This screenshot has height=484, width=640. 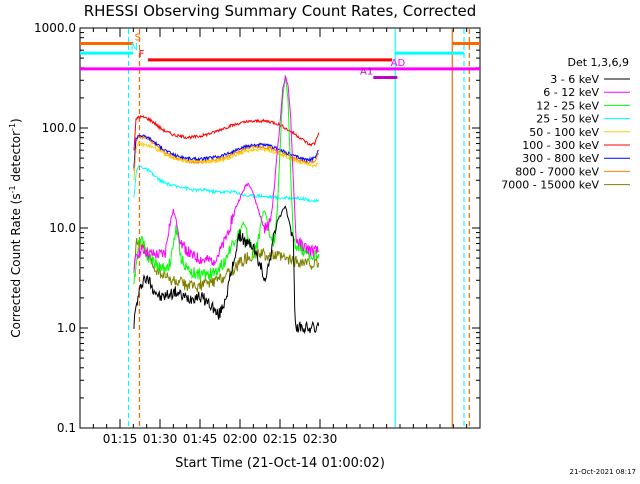 I want to click on flag-label: AD, so click(x=398, y=63).